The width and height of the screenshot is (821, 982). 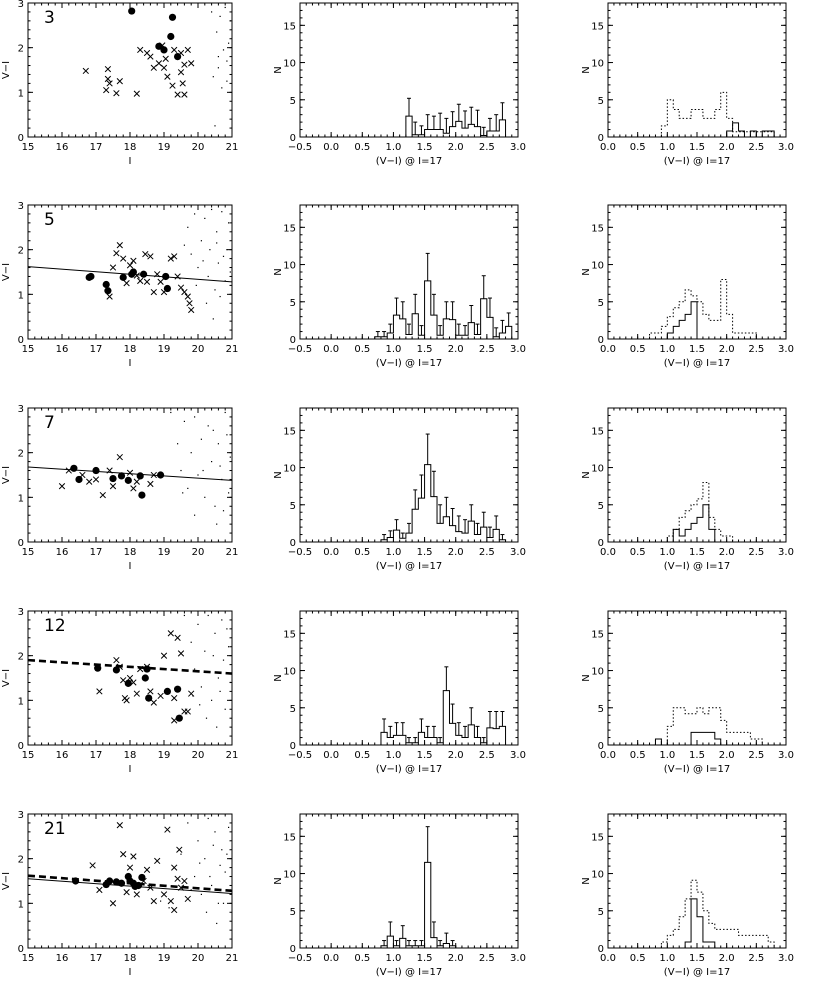 What do you see at coordinates (518, 755) in the screenshot?
I see `x-tick-label: 3.0` at bounding box center [518, 755].